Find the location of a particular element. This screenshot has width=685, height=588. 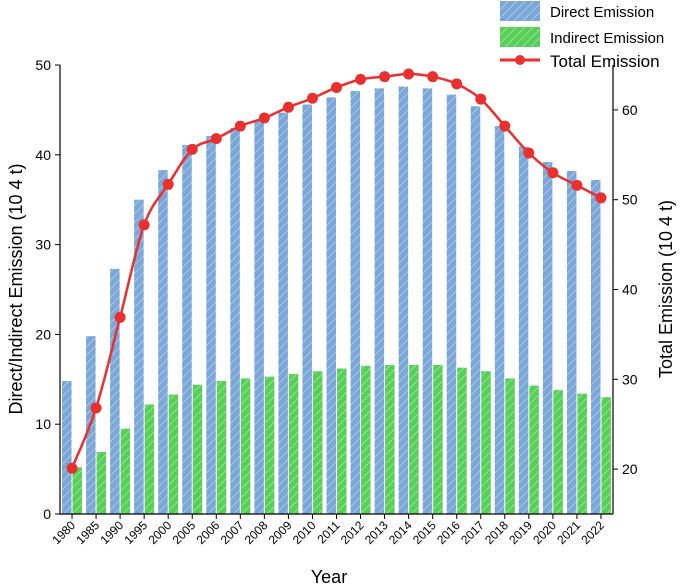

bar-indirect-2020 is located at coordinates (558, 452).